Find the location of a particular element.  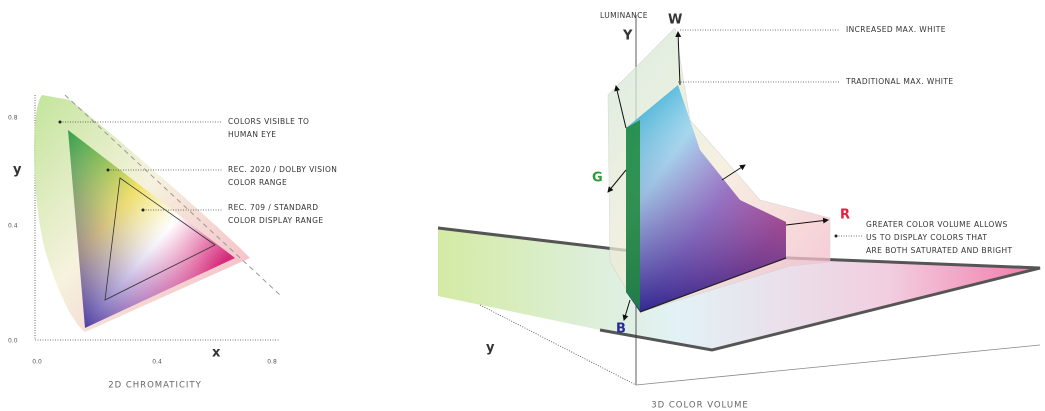

rec2020-shade is located at coordinates (151, 229).